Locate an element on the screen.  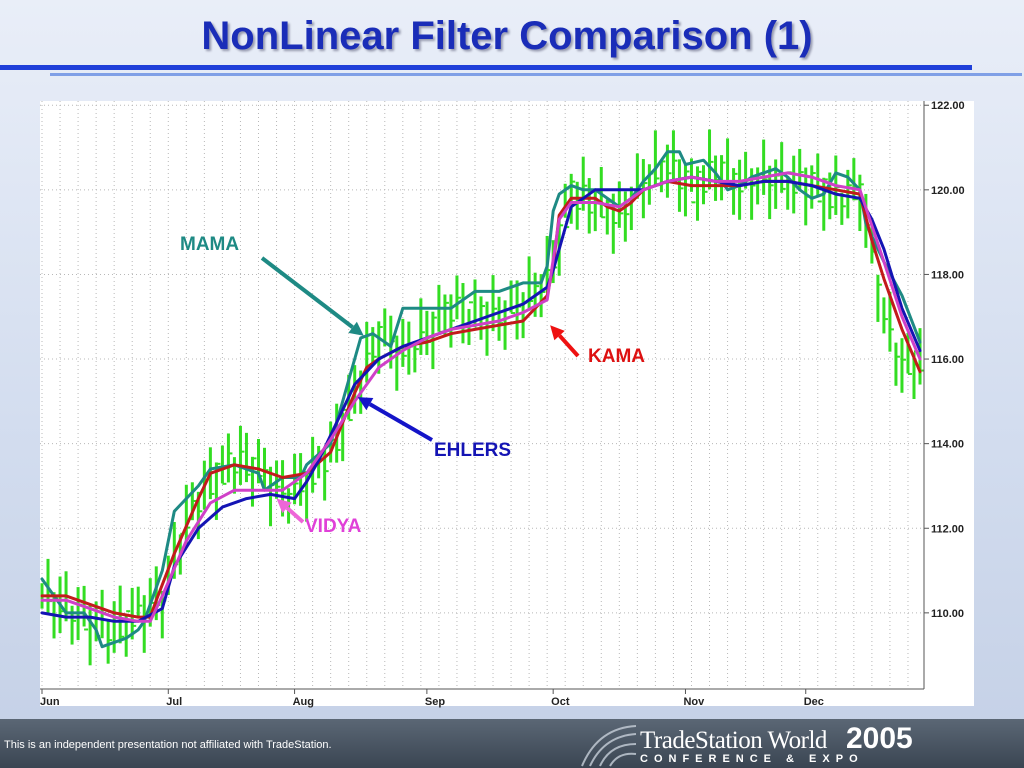
annotation-label: EHLERS is located at coordinates (472, 450).